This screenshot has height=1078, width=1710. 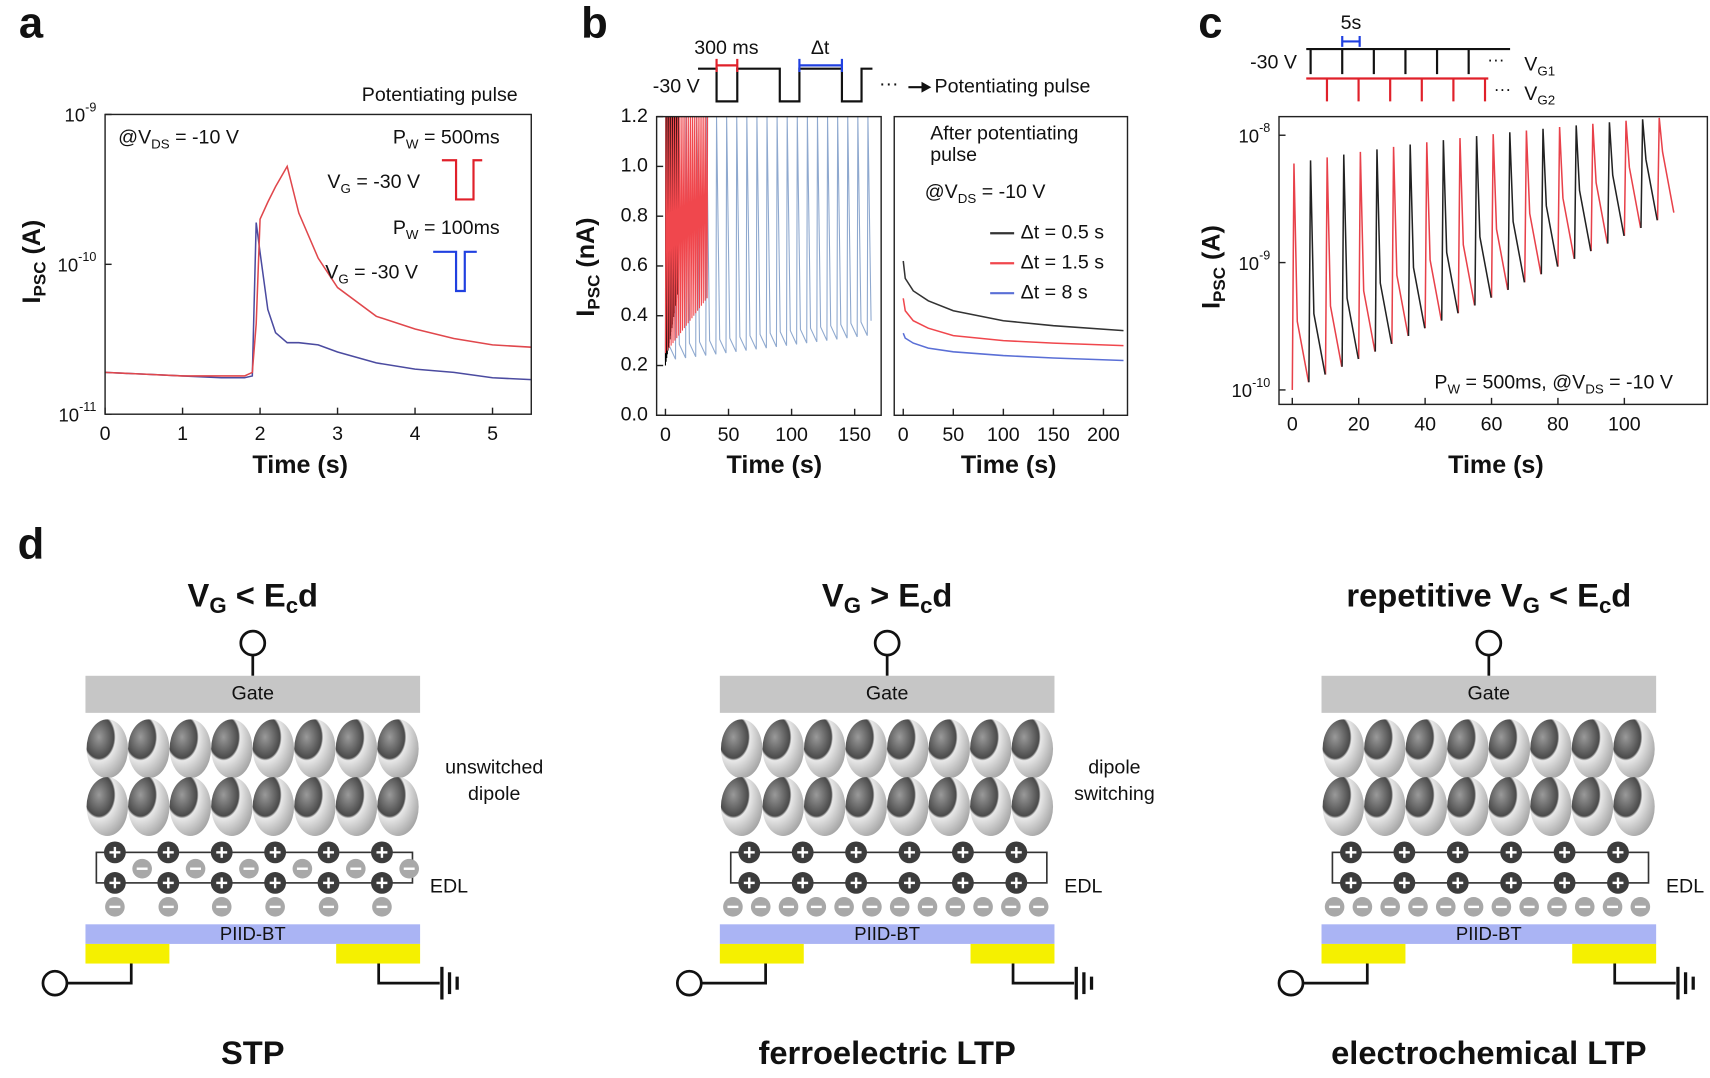 What do you see at coordinates (887, 597) in the screenshot?
I see `diagram-title: VG > Ecd` at bounding box center [887, 597].